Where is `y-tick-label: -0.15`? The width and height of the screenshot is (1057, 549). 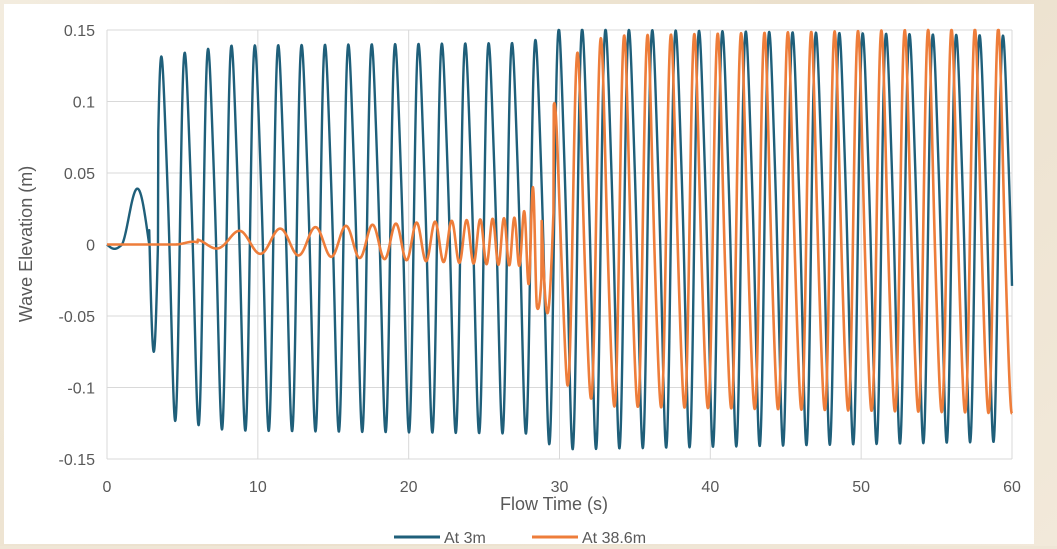
y-tick-label: -0.15 is located at coordinates (77, 460).